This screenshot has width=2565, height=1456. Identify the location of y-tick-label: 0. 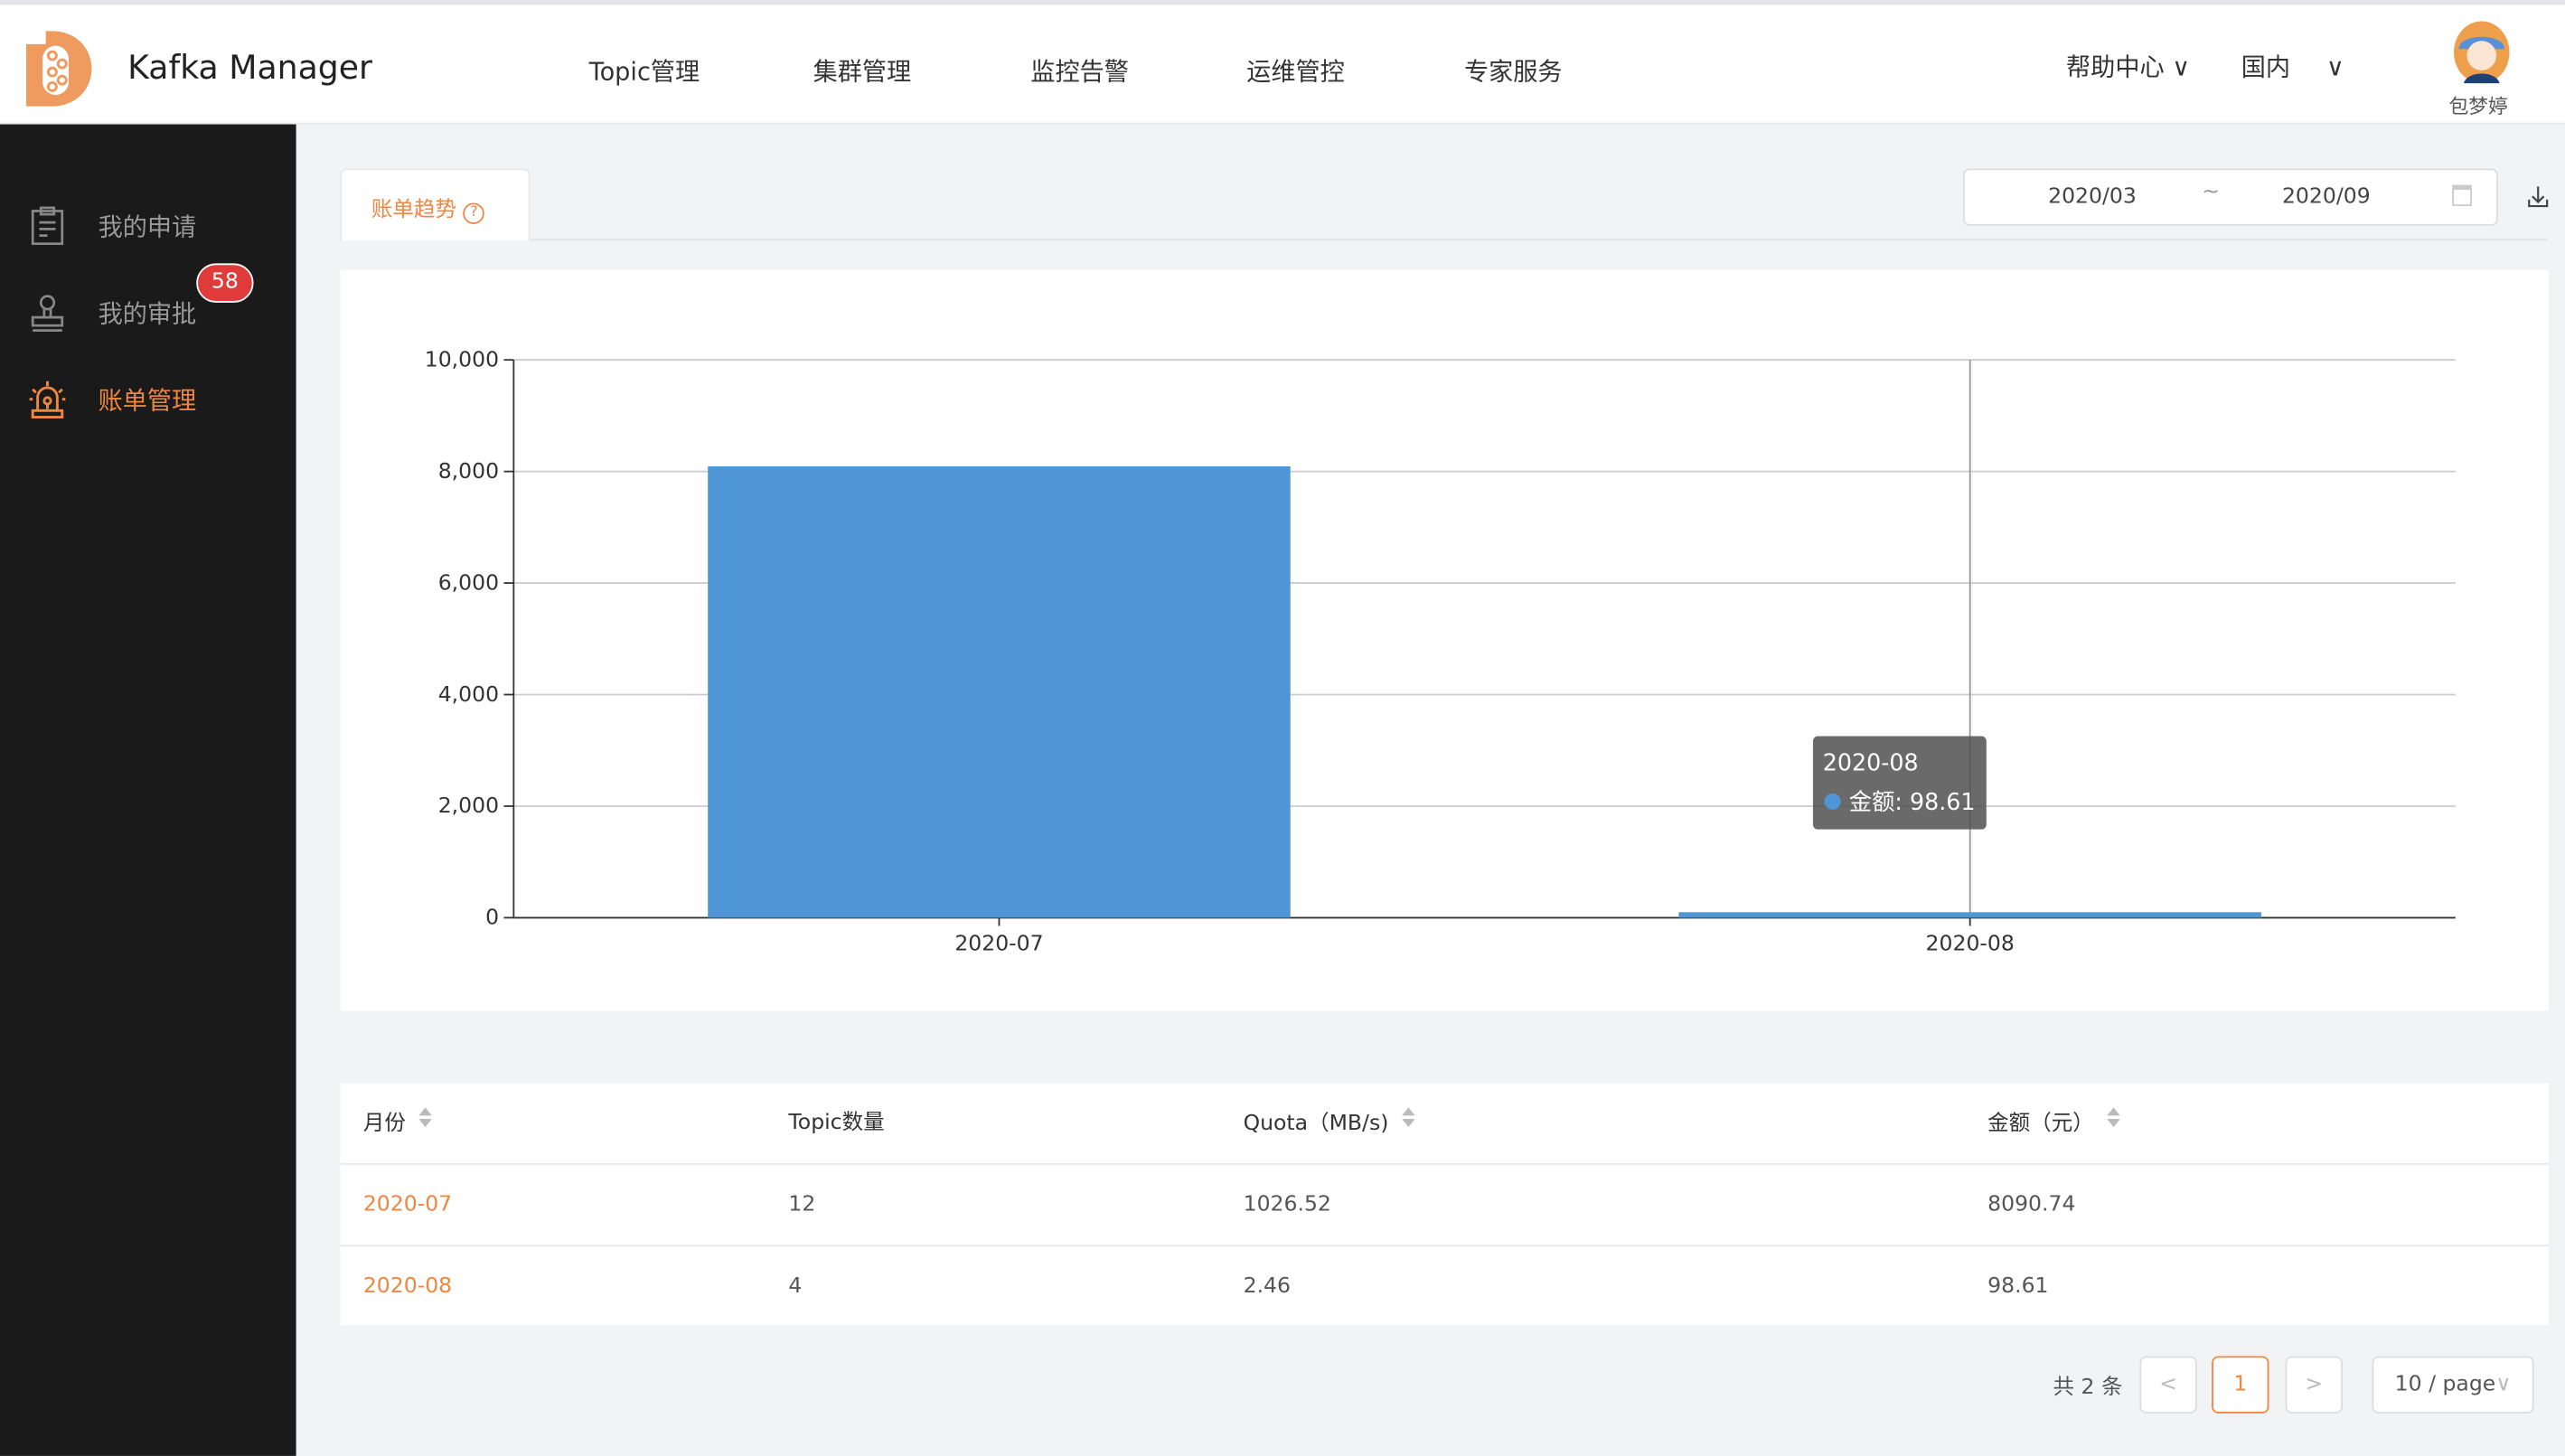
(492, 918).